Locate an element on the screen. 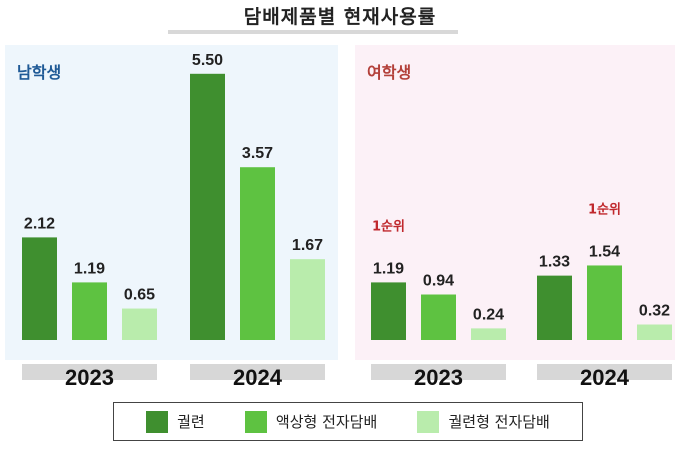 The image size is (680, 451). value-label: 0.94 is located at coordinates (438, 281).